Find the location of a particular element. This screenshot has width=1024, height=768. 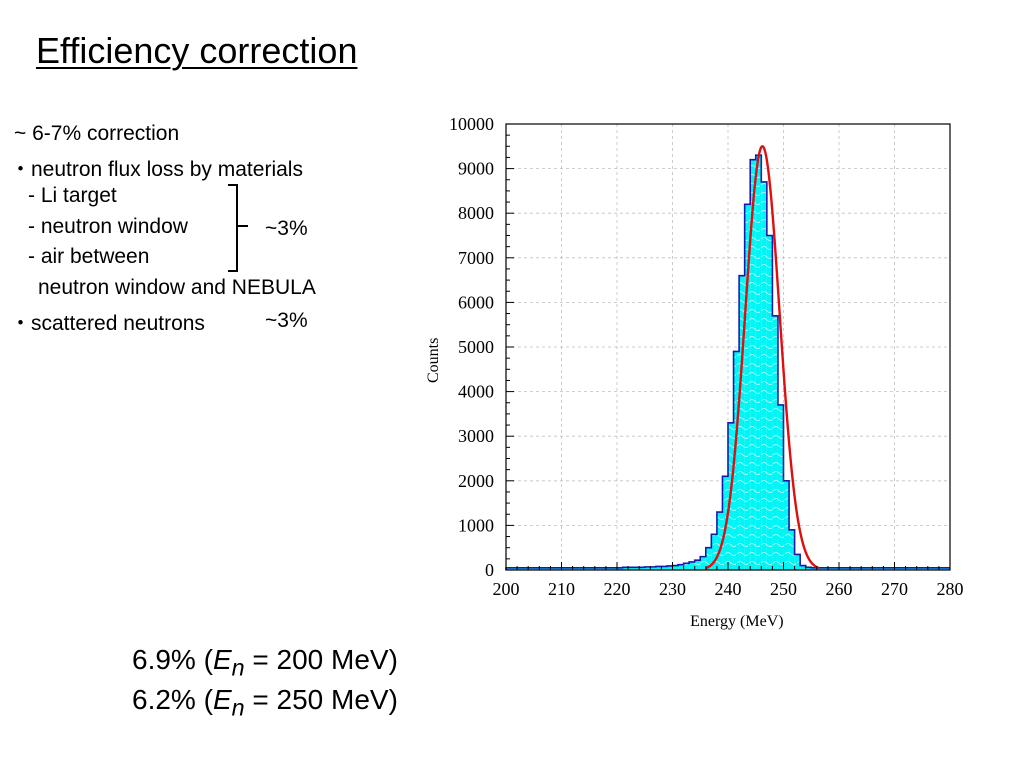

sub-bullet-air-between: - air between is located at coordinates (89, 256).